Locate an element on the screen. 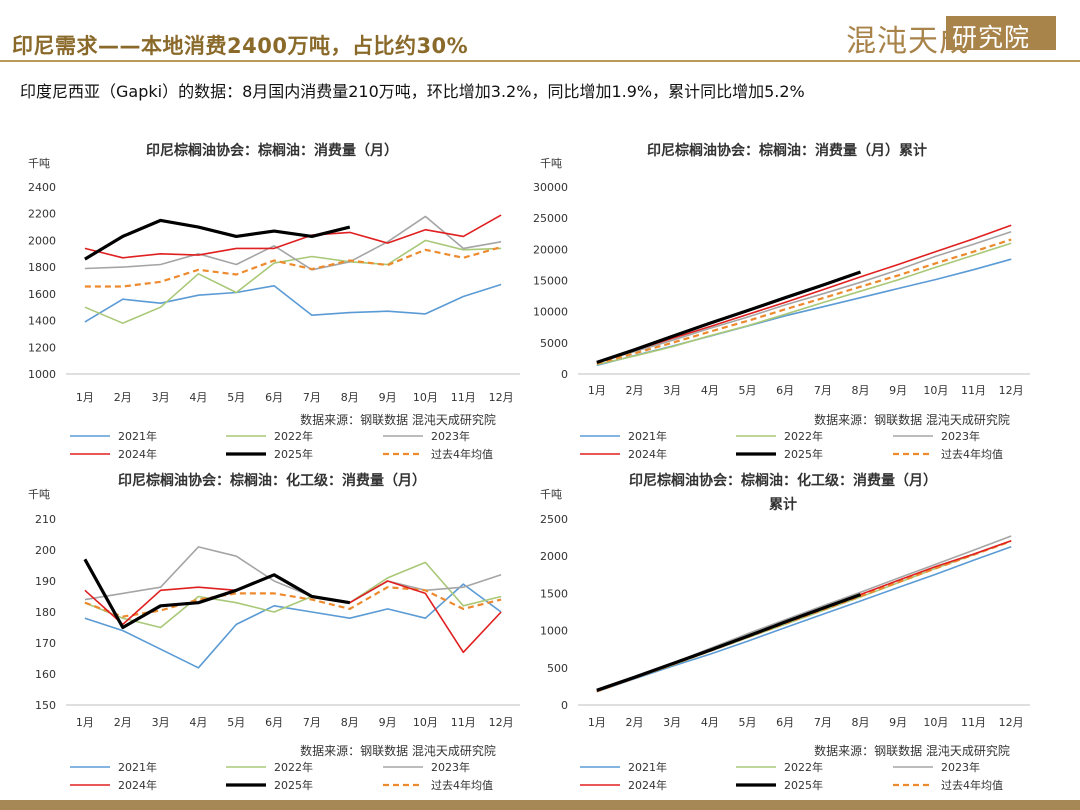 Image resolution: width=1080 pixels, height=810 pixels. y-tick-label: 190 is located at coordinates (45, 581).